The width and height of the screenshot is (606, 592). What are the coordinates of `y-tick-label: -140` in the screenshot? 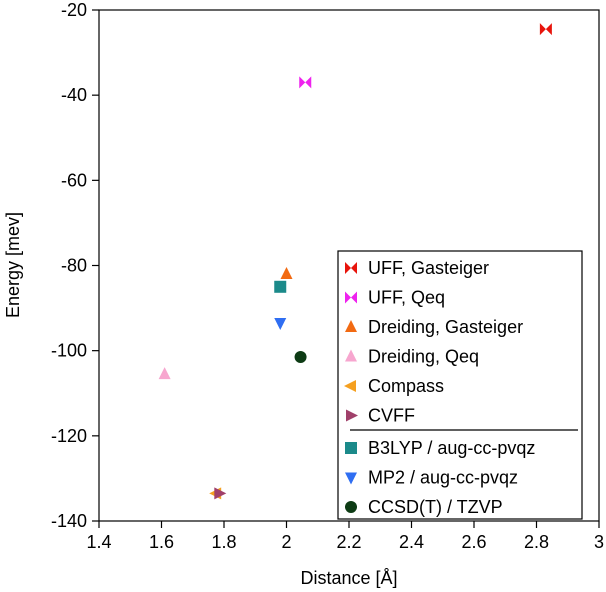 It's located at (69, 521).